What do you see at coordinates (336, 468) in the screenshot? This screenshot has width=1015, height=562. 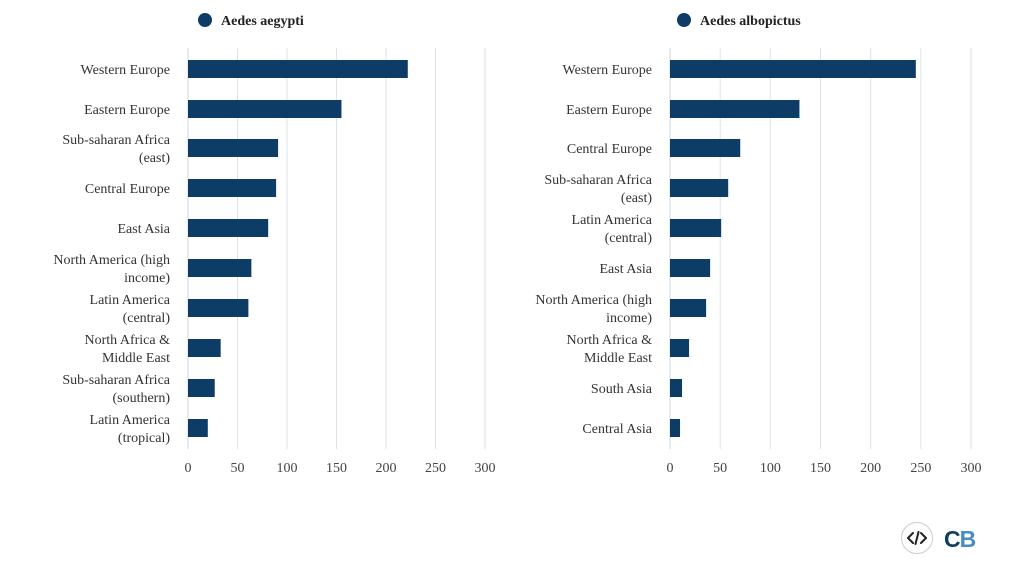 I see `x-tick-label-1-150: 150` at bounding box center [336, 468].